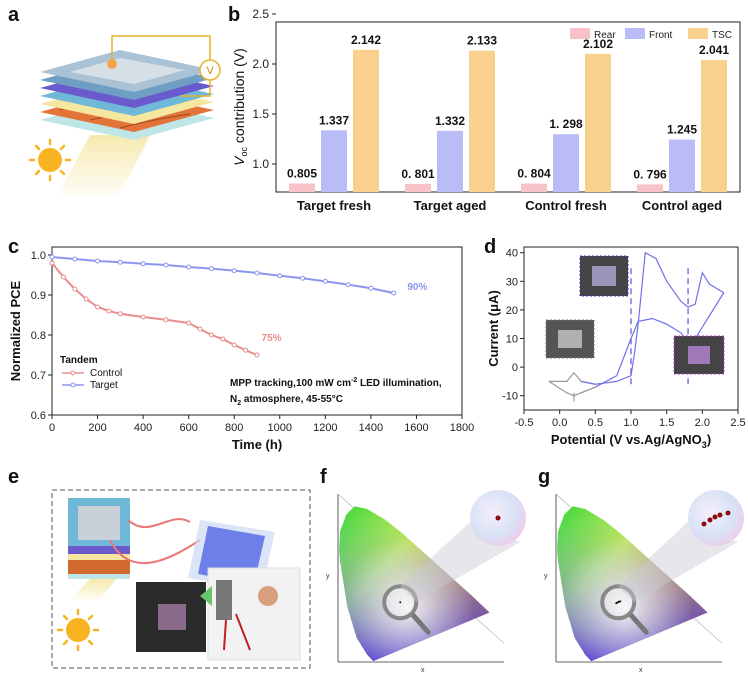 Image resolution: width=748 pixels, height=676 pixels. I want to click on d-xlabel-part: Potential (V vs.Ag/AgNO, so click(626, 439).